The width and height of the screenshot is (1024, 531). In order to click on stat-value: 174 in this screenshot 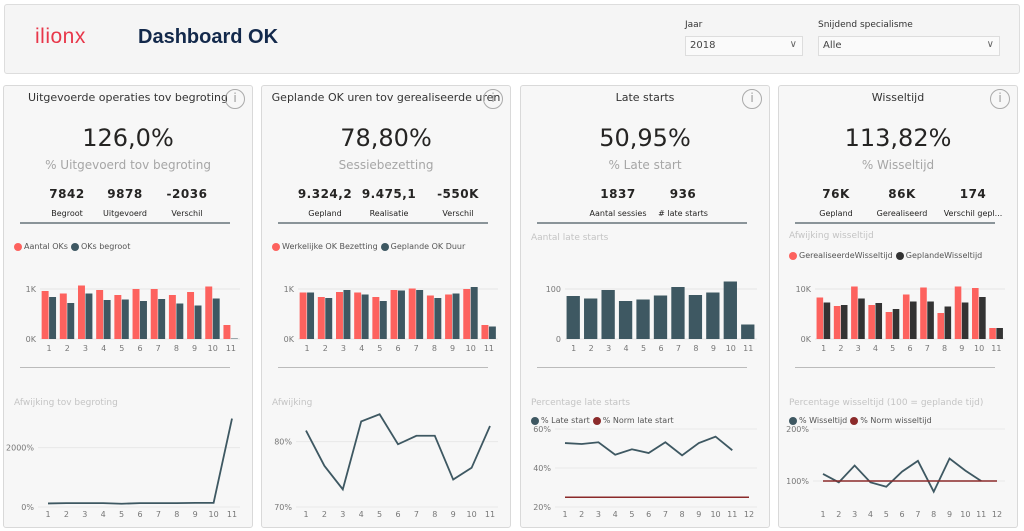, I will do `click(973, 194)`.